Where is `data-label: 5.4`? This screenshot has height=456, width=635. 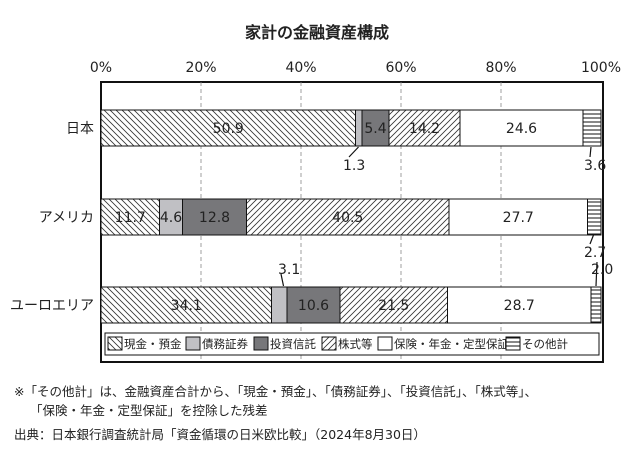
data-label: 5.4 is located at coordinates (375, 129).